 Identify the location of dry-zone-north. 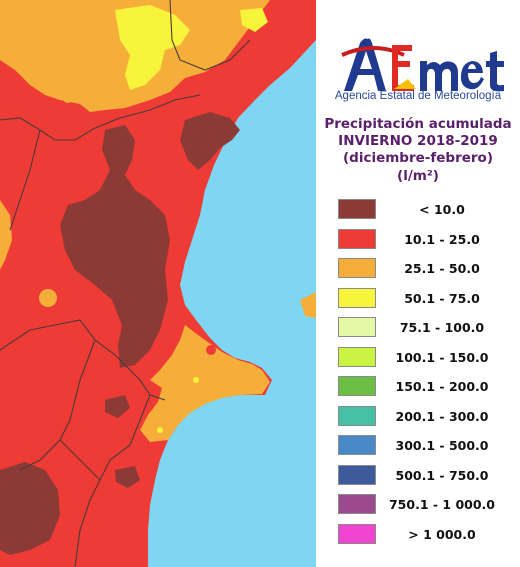
(210, 141).